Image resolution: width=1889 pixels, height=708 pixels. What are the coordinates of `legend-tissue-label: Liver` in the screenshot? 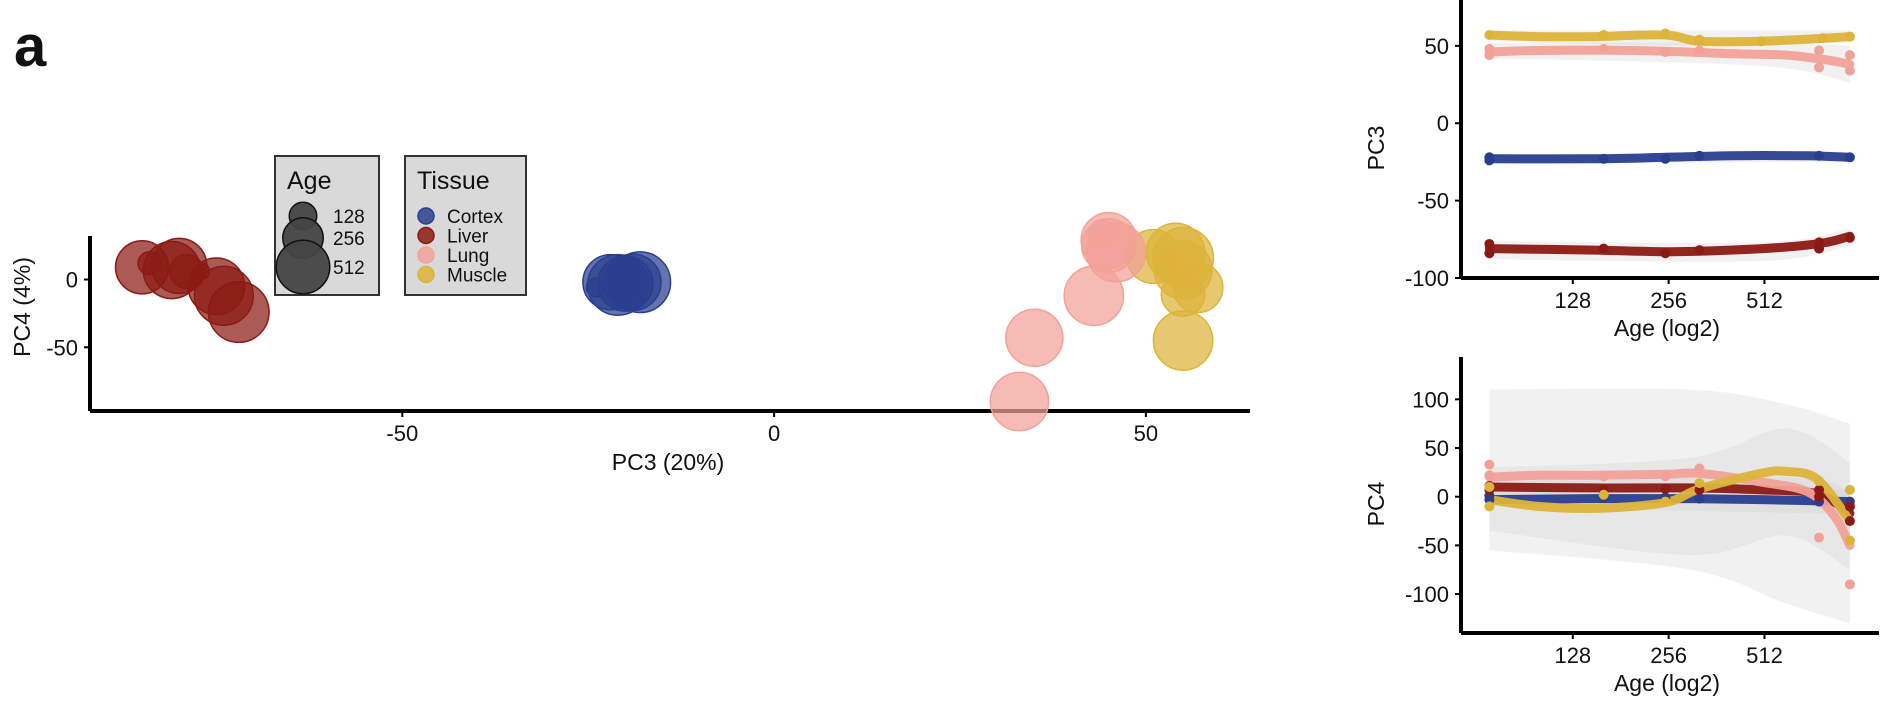 It's located at (468, 237).